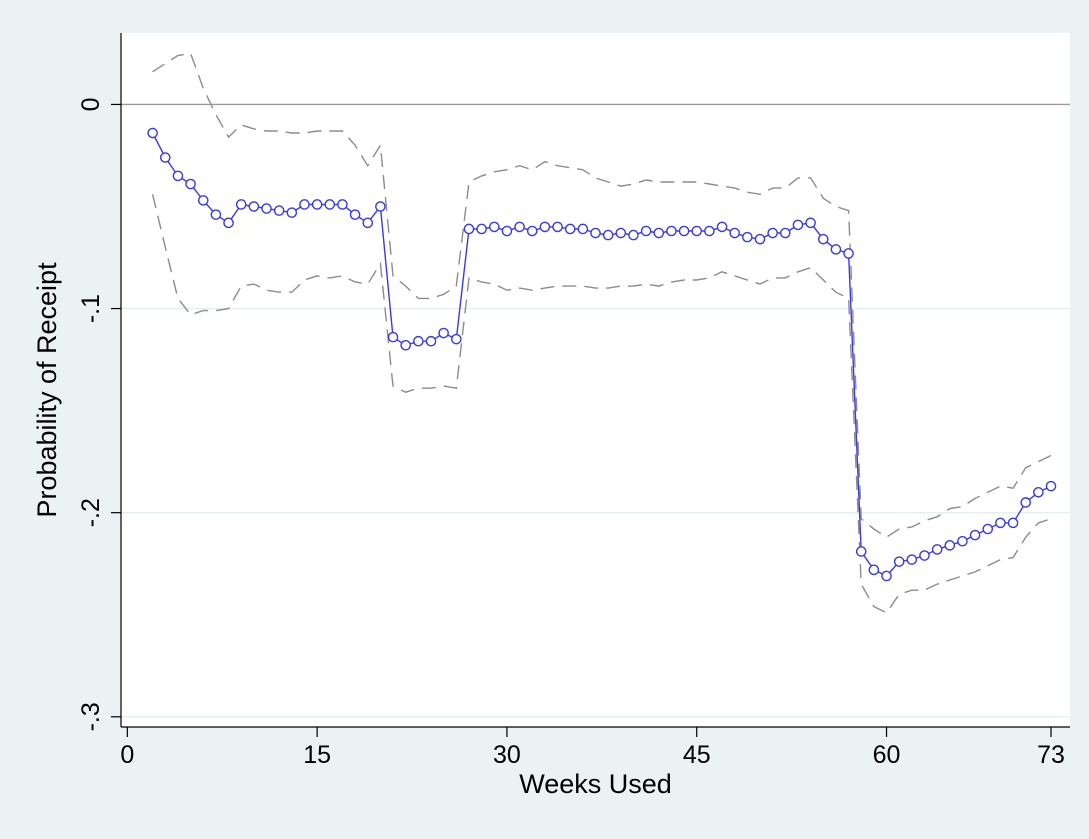 This screenshot has height=839, width=1089. What do you see at coordinates (47, 390) in the screenshot?
I see `y-axis-title: Probability of Receipt` at bounding box center [47, 390].